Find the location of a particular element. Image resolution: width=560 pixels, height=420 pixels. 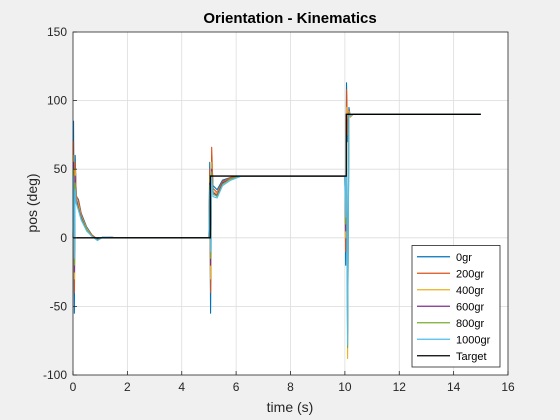

x-tick-label: 10 is located at coordinates (345, 387).